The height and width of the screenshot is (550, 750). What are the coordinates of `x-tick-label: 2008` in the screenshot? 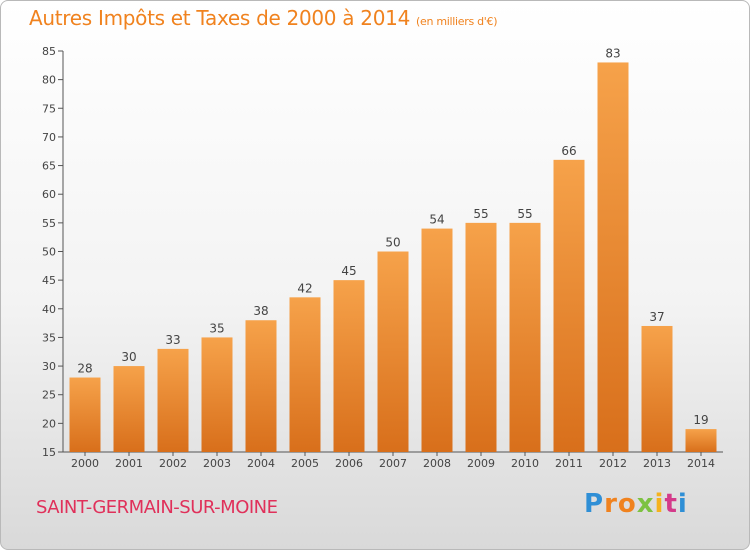 It's located at (437, 463).